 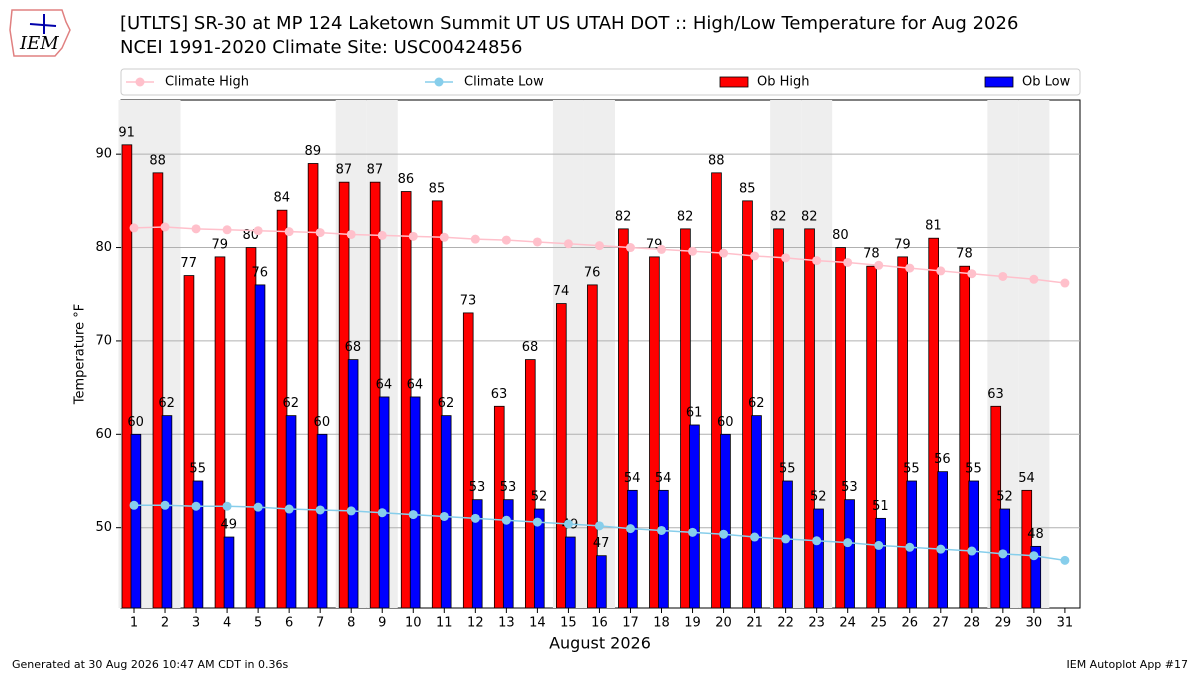 What do you see at coordinates (1004, 497) in the screenshot?
I see `bar-value-label: 52` at bounding box center [1004, 497].